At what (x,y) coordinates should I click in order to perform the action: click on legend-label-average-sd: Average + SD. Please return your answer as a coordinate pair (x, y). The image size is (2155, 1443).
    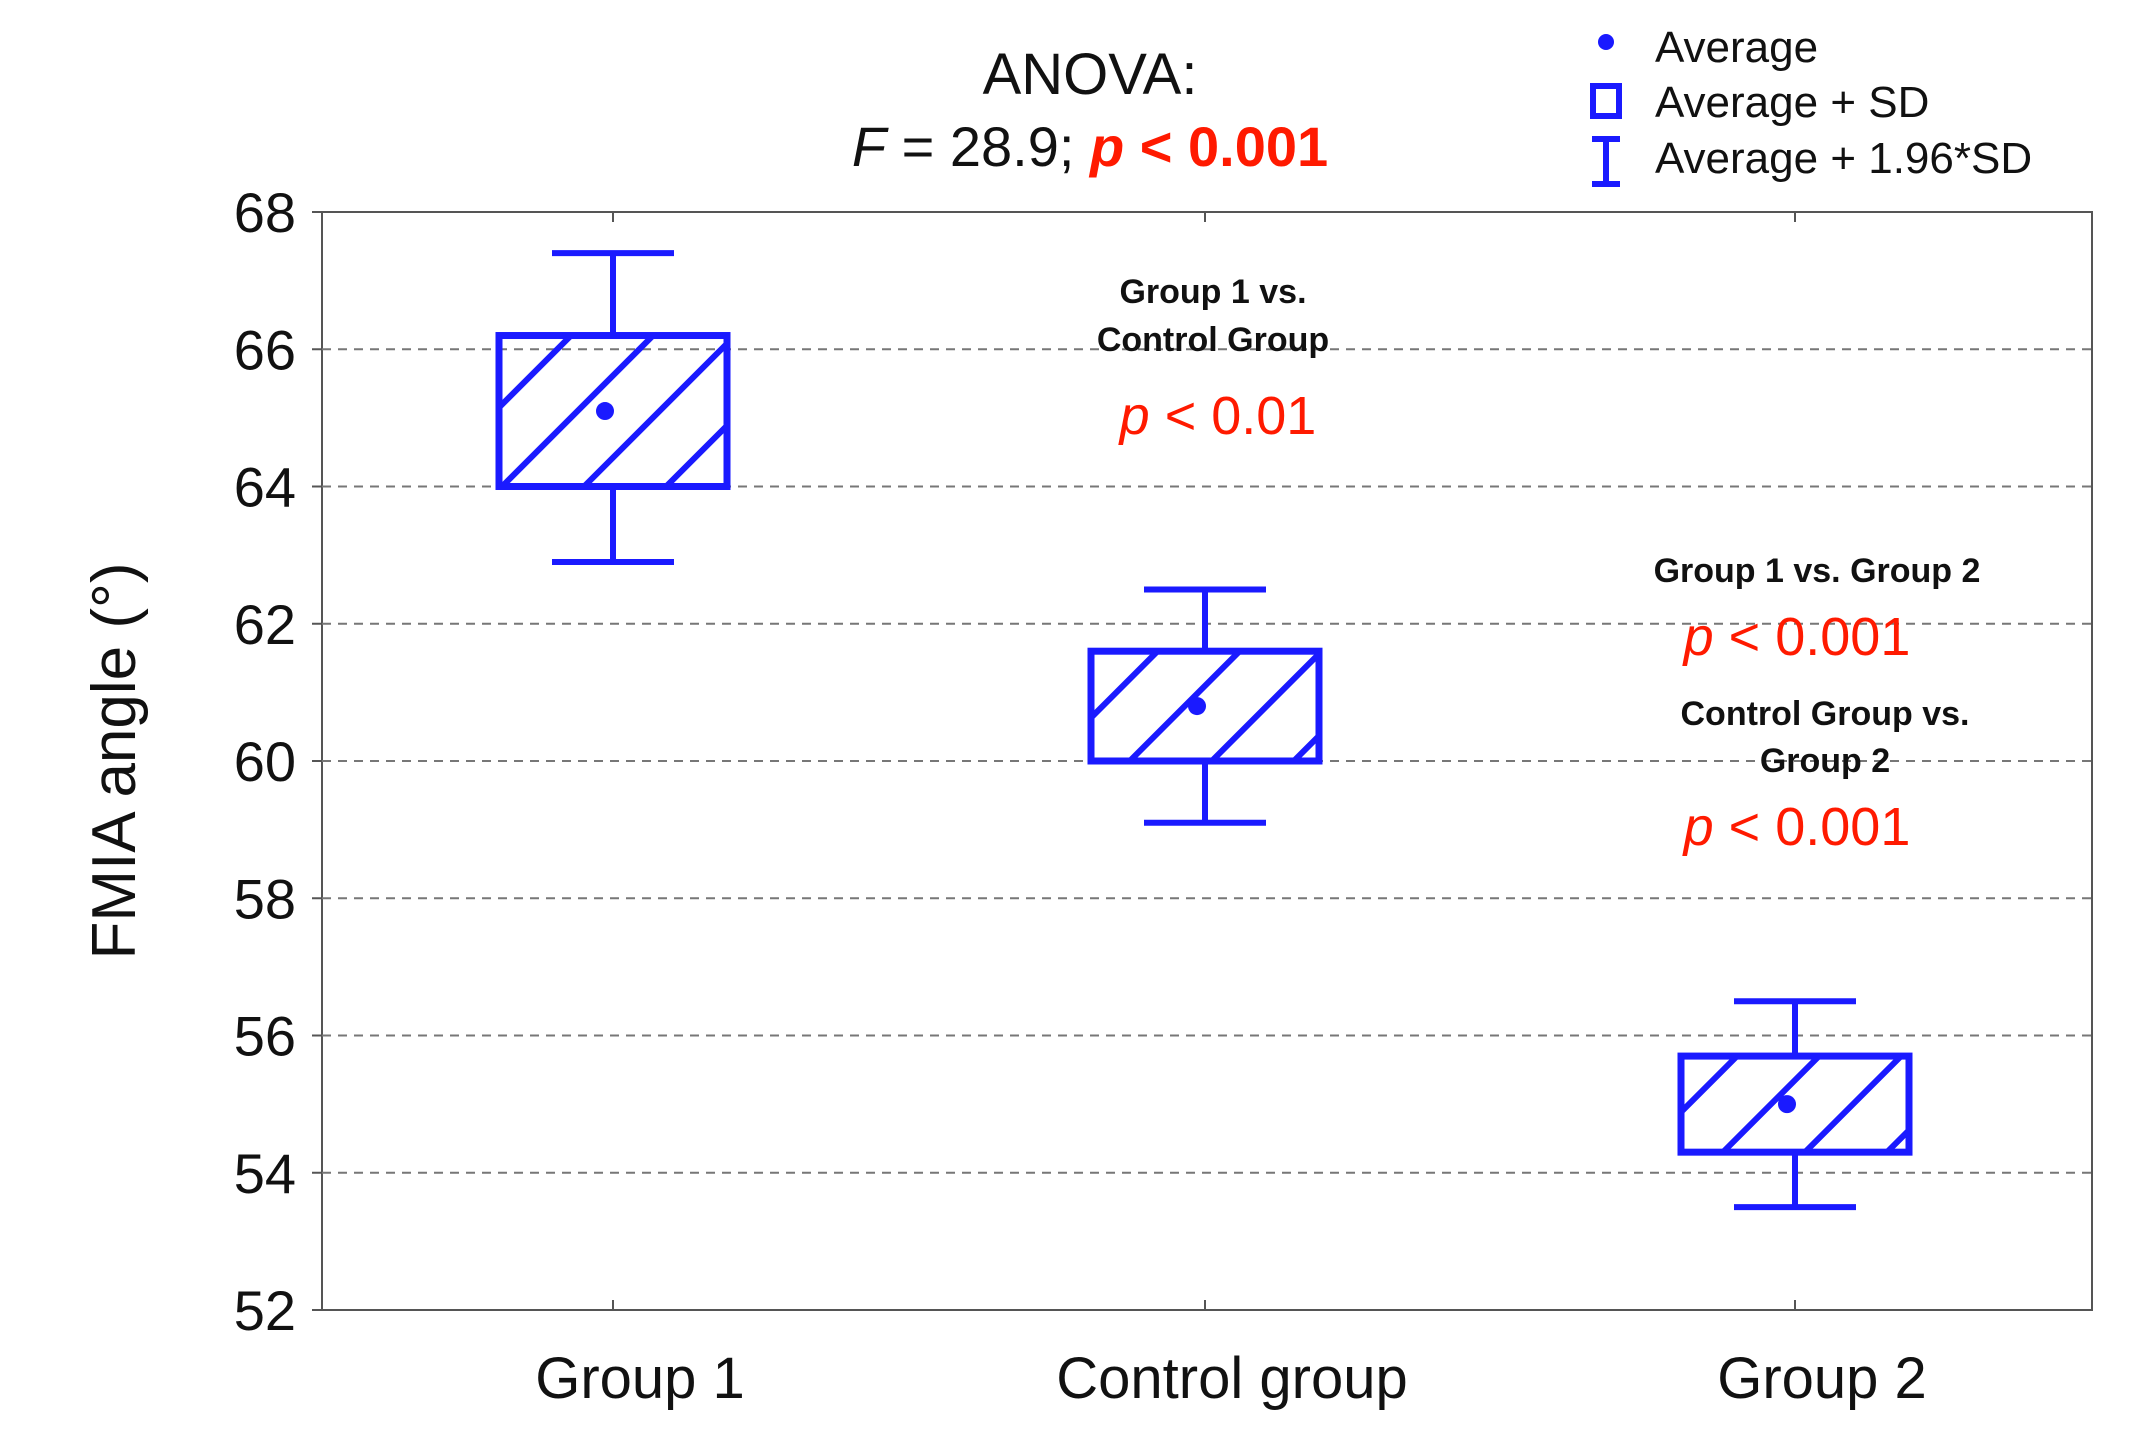
    Looking at the image, I should click on (1792, 102).